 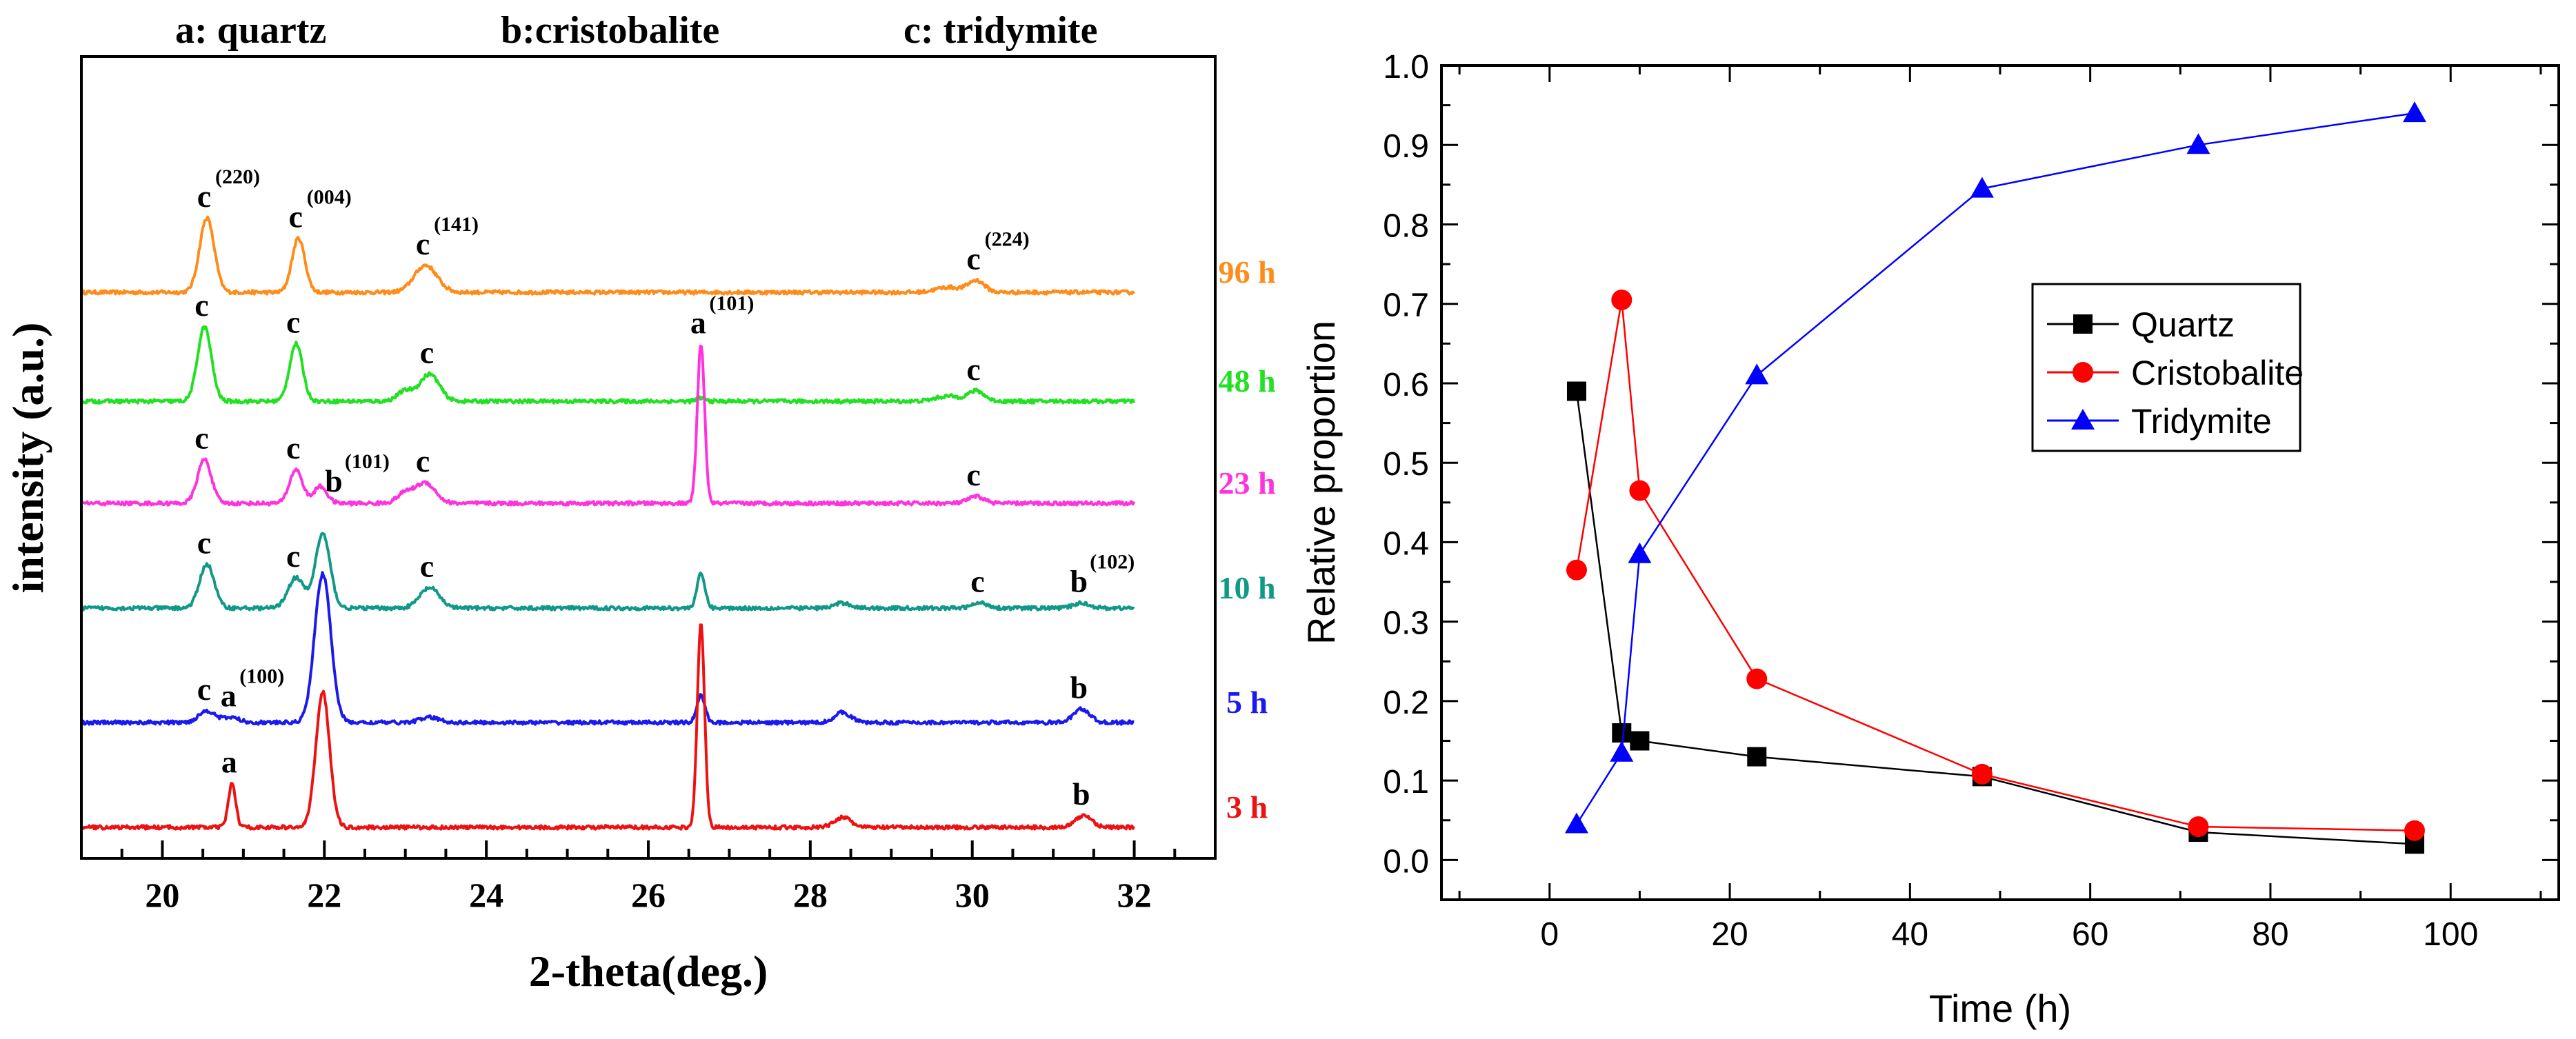 What do you see at coordinates (228, 189) in the screenshot?
I see `xrd-peak-label-96-h-0: c(220)` at bounding box center [228, 189].